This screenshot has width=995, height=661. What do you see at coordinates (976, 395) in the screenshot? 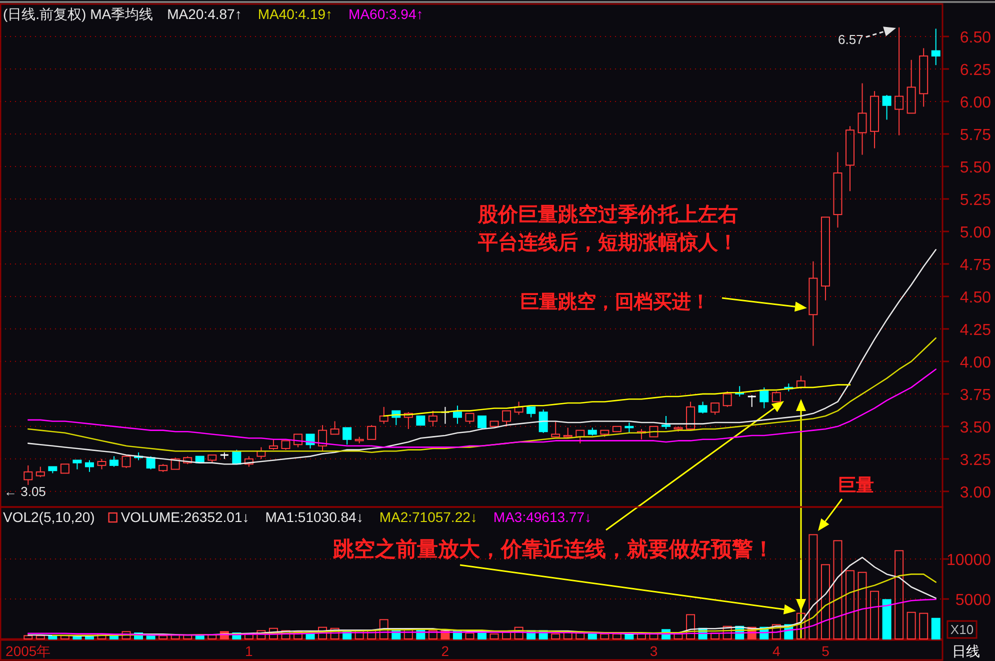
I see `y-tick-label: 3.75` at bounding box center [976, 395].